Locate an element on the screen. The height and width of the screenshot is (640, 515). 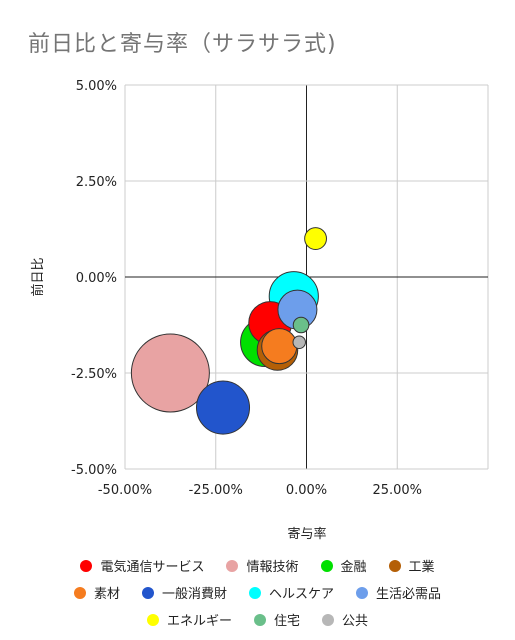
legend-label: エネルギー is located at coordinates (199, 621).